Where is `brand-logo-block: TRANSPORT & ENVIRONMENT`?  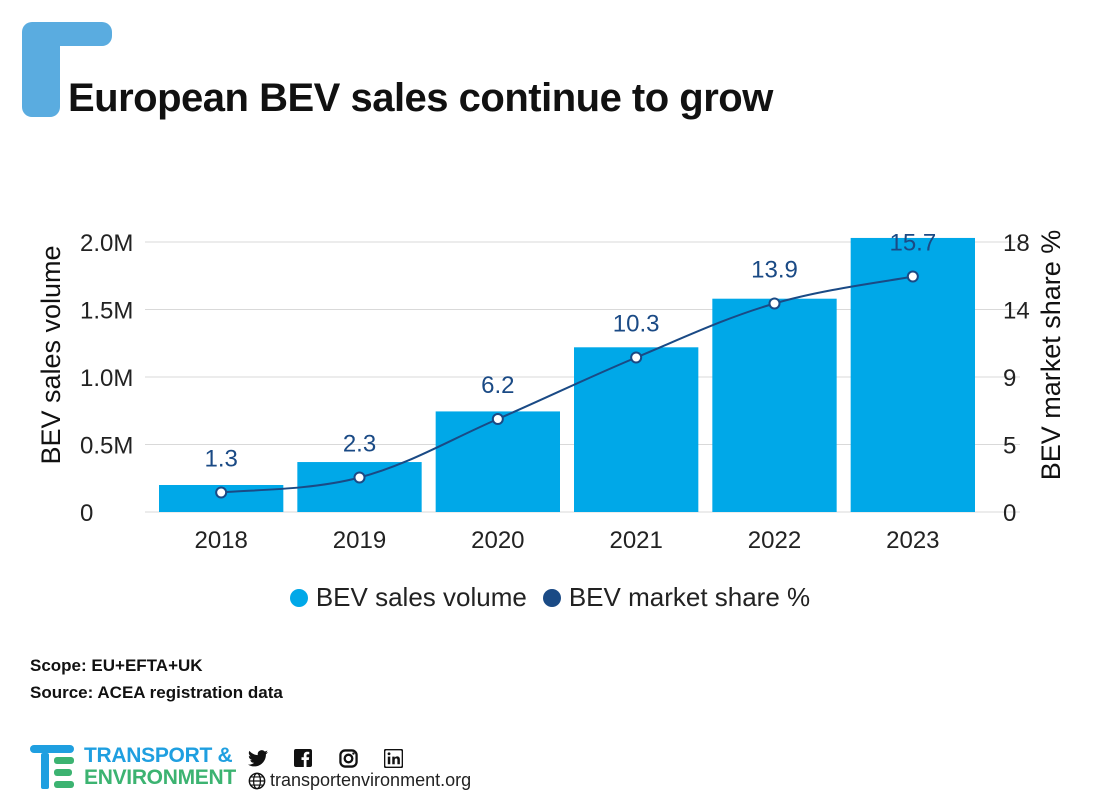 brand-logo-block: TRANSPORT & ENVIRONMENT is located at coordinates (133, 767).